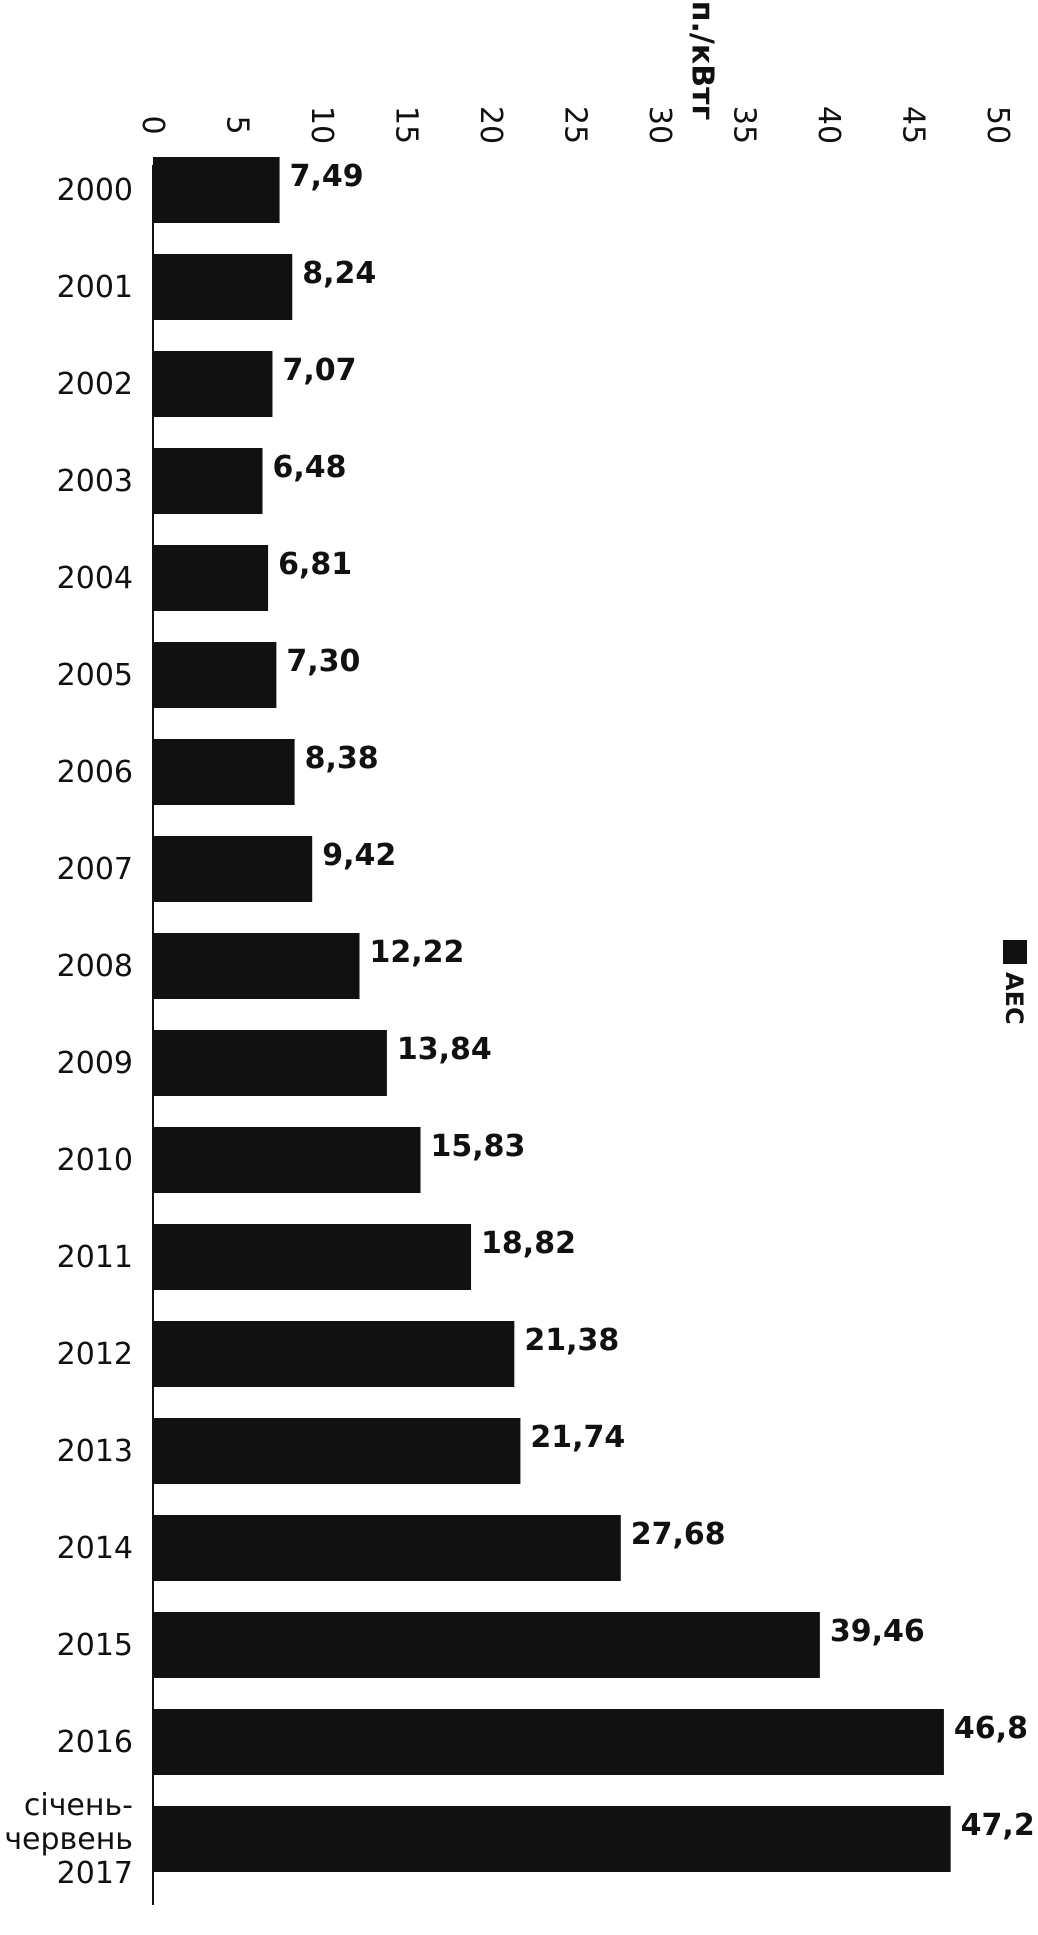 This screenshot has height=1935, width=1038. What do you see at coordinates (95, 287) in the screenshot?
I see `category-label: 2001` at bounding box center [95, 287].